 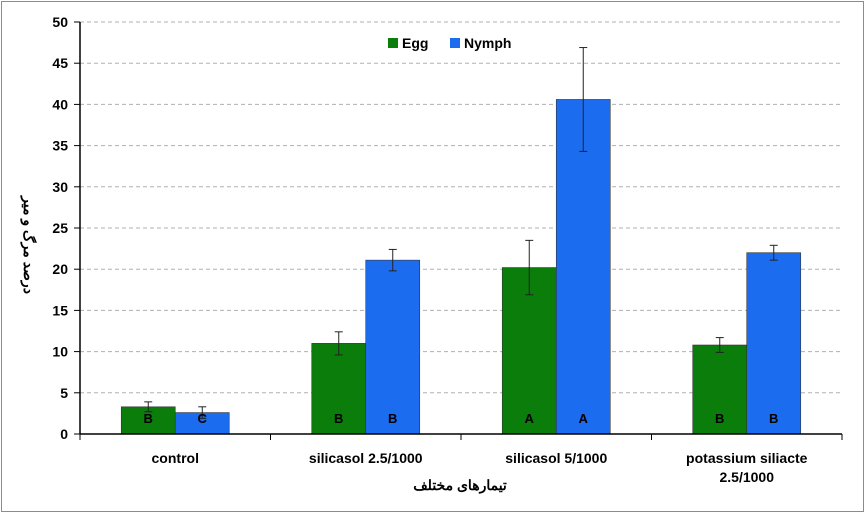 What do you see at coordinates (366, 458) in the screenshot?
I see `x-tick-label: silicasol 2.5/1000` at bounding box center [366, 458].